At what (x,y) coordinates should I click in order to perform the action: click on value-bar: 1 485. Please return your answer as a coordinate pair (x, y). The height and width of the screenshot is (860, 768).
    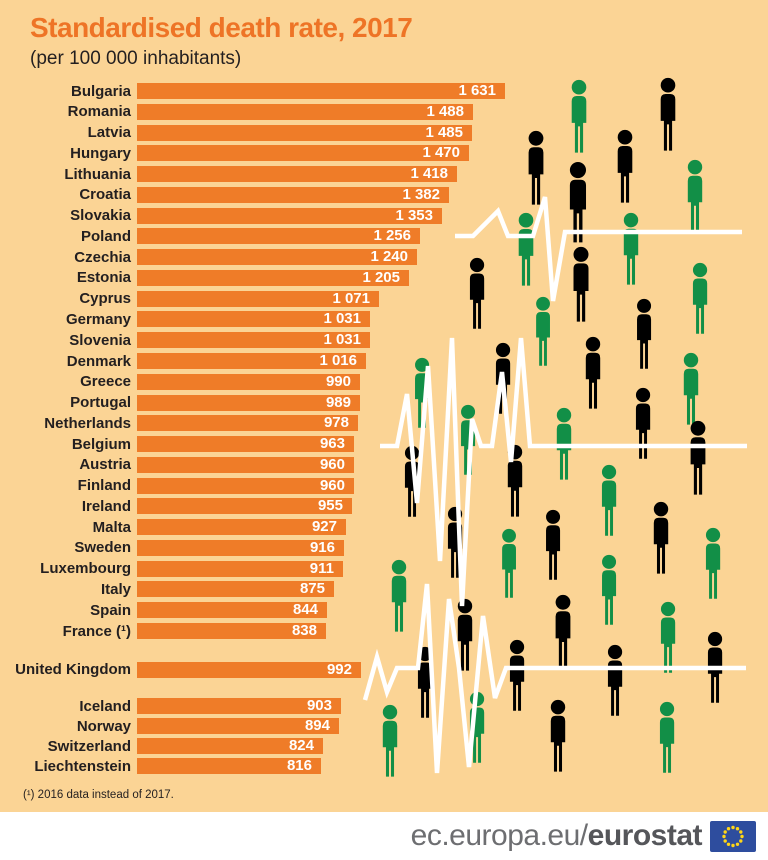
    Looking at the image, I should click on (304, 132).